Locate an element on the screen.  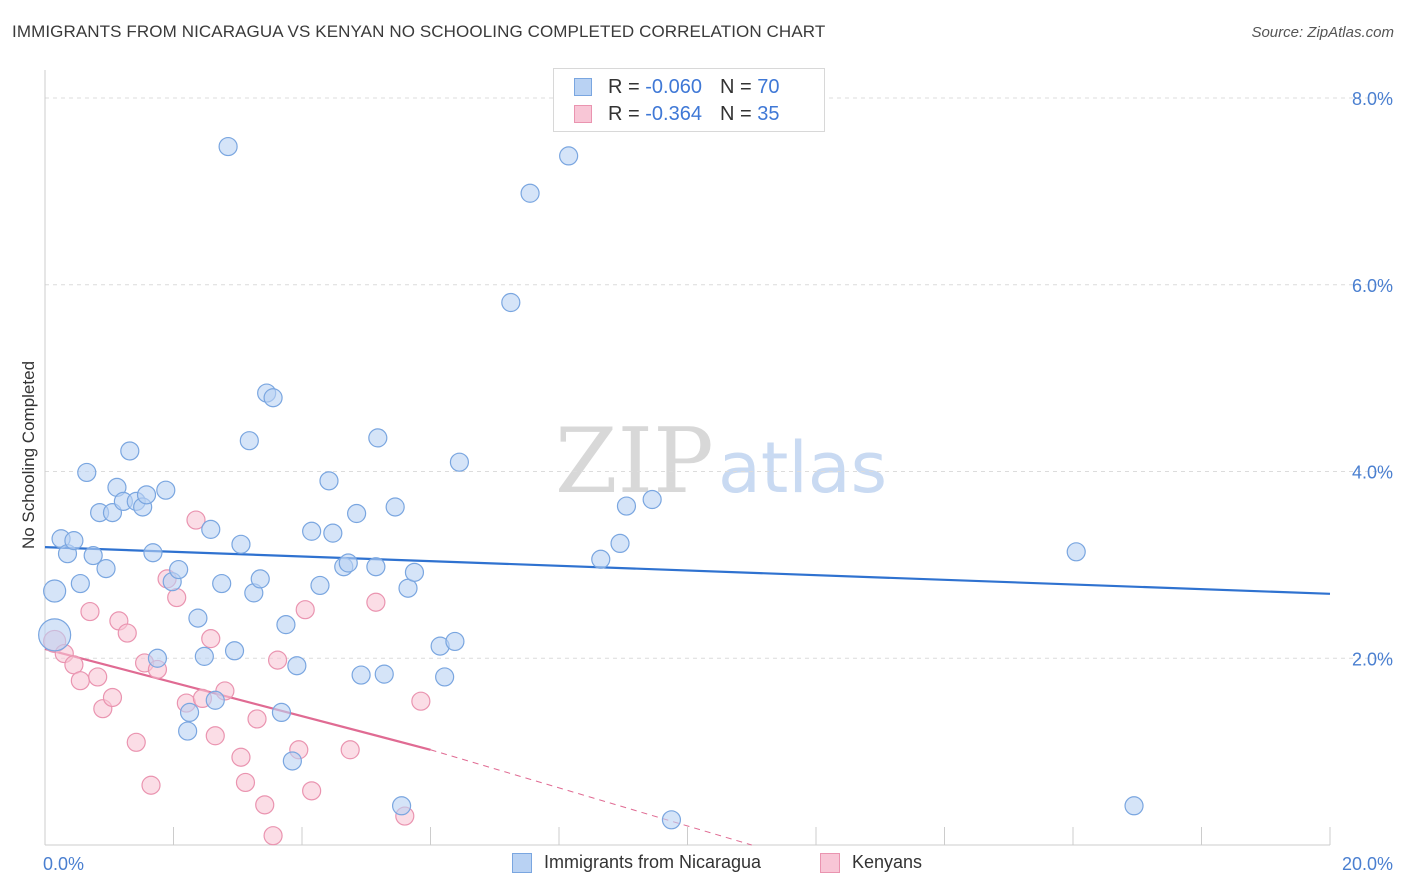
legend-row-kenyans: R = -0.364 N = 35 is located at coordinates (676, 114).